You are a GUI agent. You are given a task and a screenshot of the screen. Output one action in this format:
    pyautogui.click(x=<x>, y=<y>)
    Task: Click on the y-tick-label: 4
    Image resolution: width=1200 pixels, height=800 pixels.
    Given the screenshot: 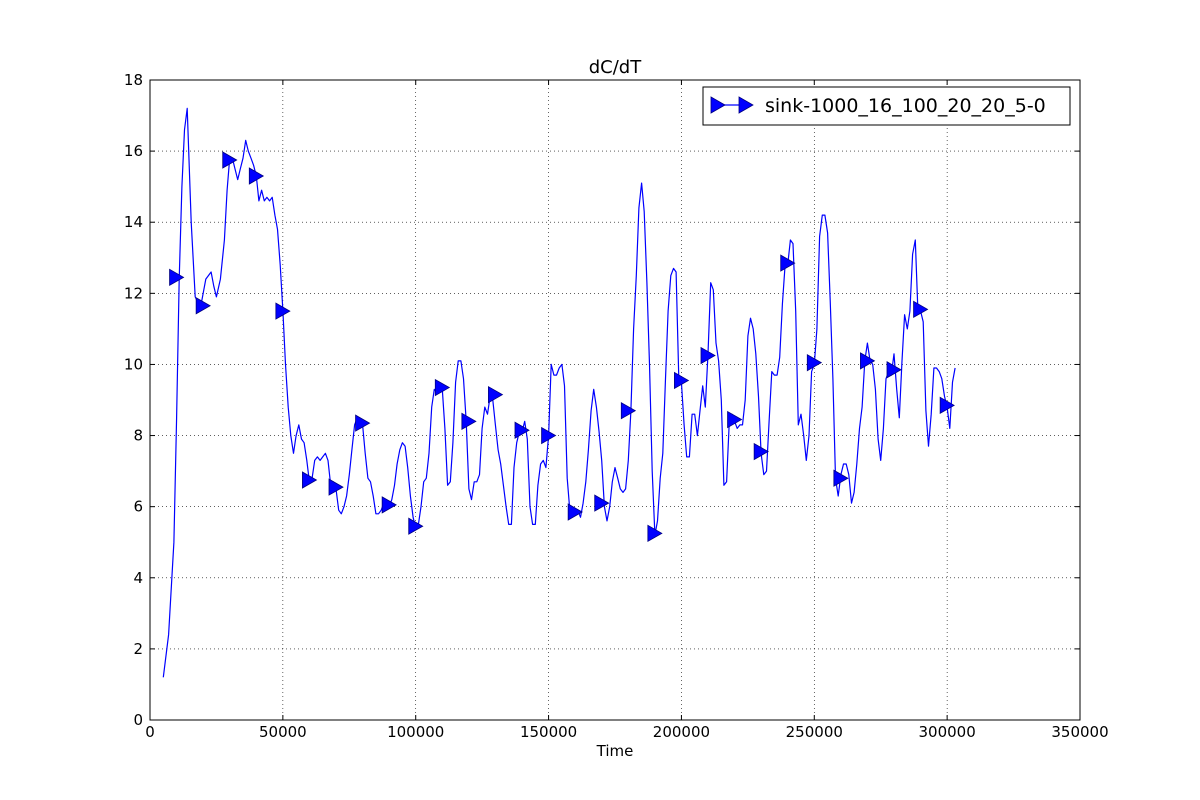 What is the action you would take?
    pyautogui.click(x=138, y=578)
    